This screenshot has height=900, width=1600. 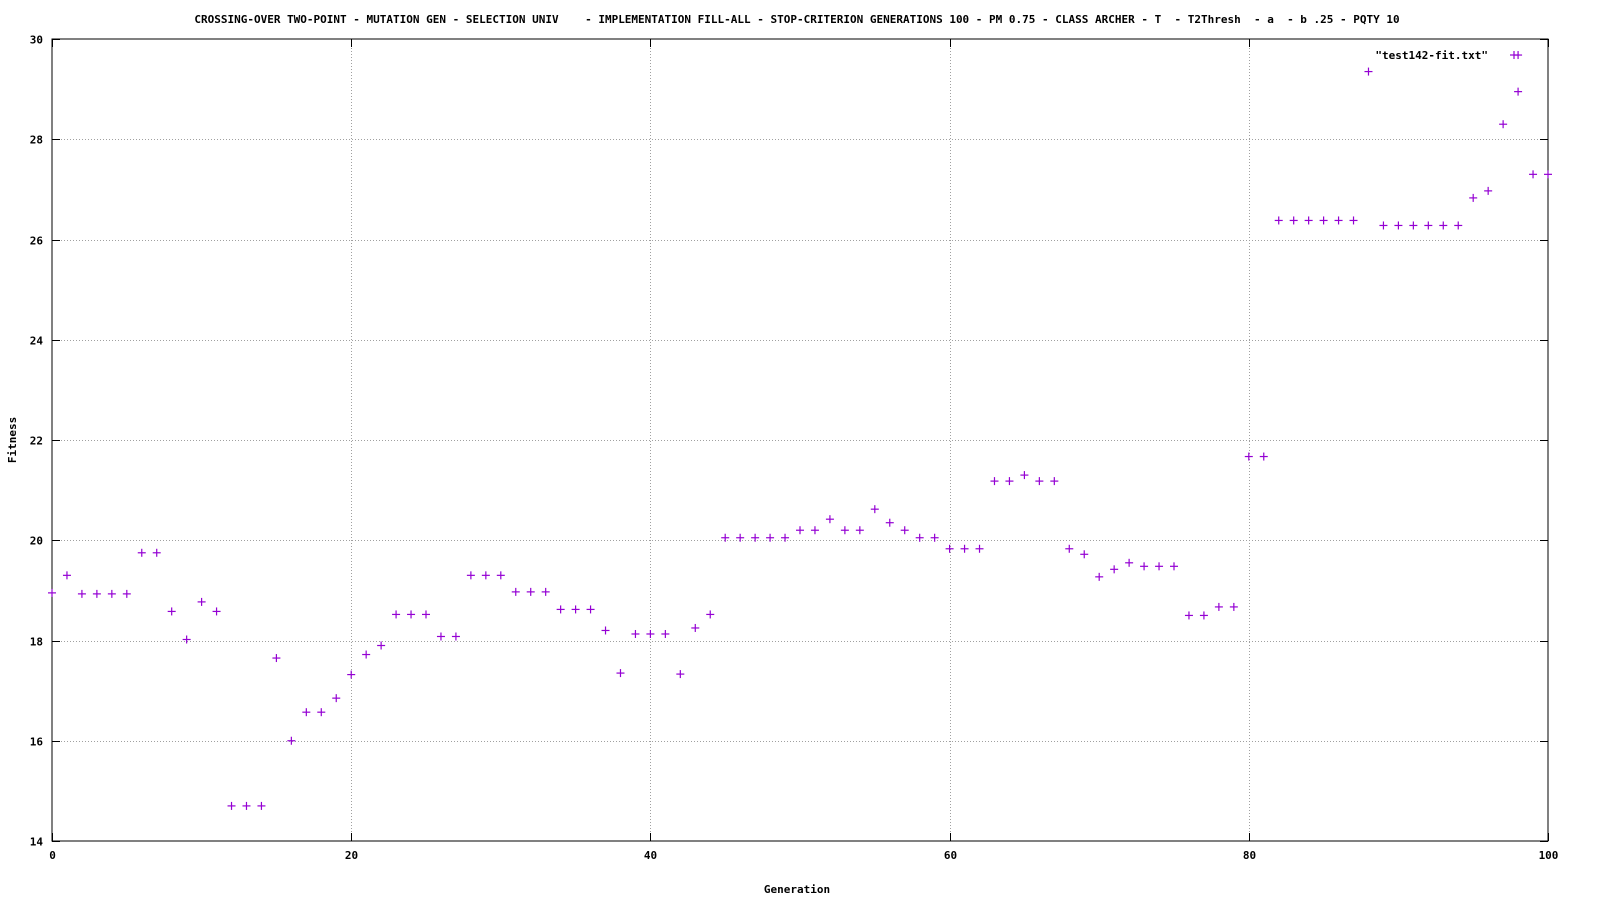 What do you see at coordinates (52, 855) in the screenshot?
I see `x-tick-label: 0` at bounding box center [52, 855].